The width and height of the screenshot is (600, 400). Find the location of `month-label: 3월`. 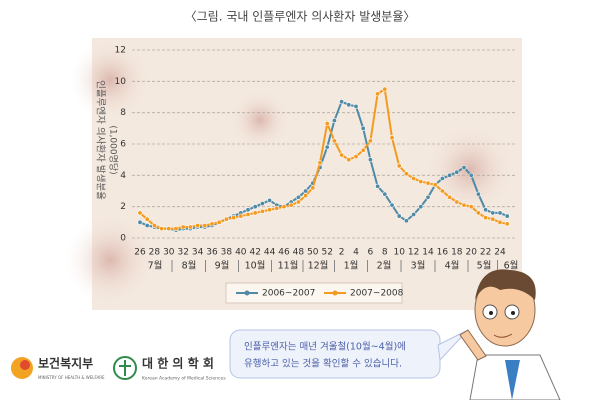

month-label: 3월 is located at coordinates (418, 266).